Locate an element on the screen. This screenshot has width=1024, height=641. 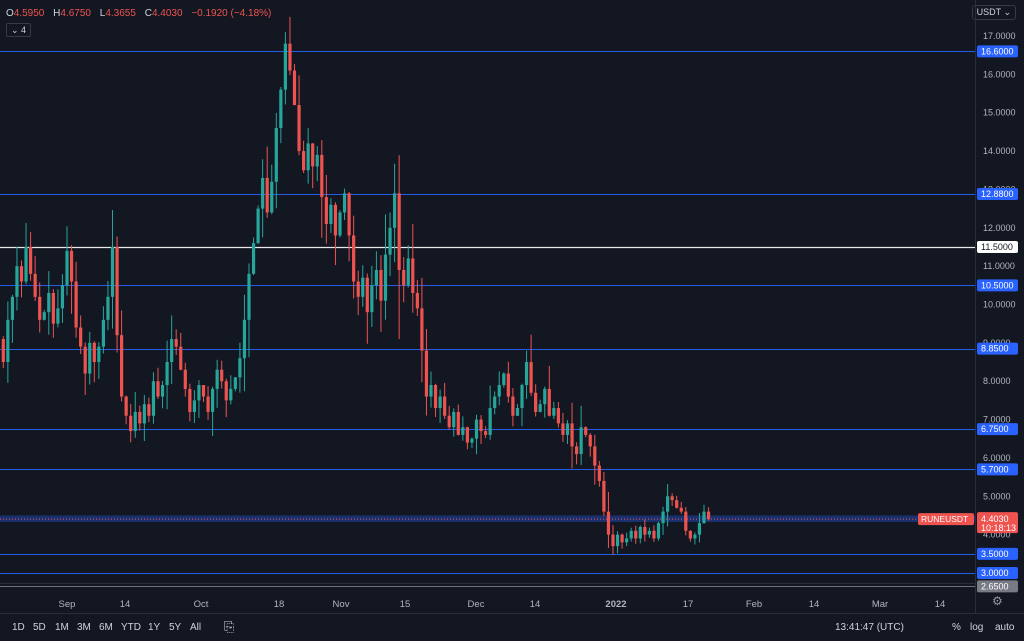
goto-date-icon: ⎘ is located at coordinates (229, 626).